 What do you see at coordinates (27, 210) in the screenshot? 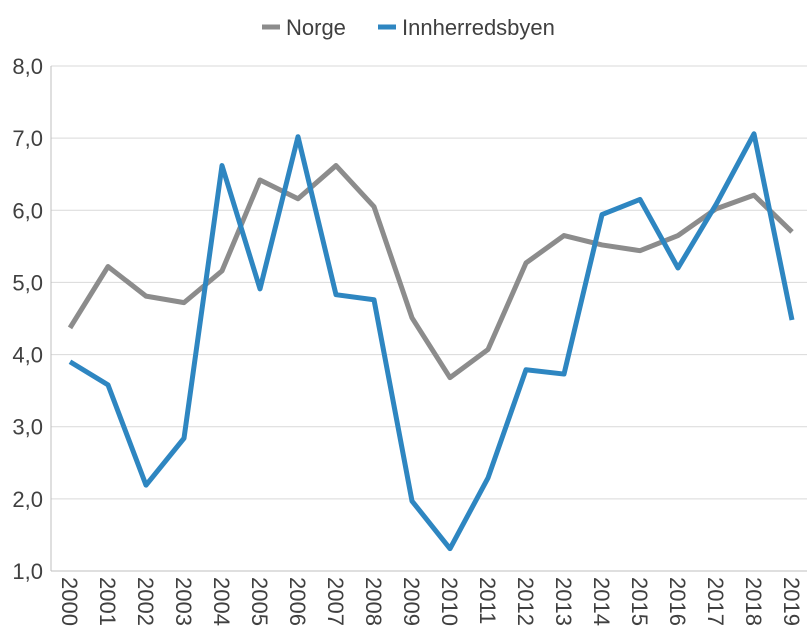
I see `y-tick-label: 6,0` at bounding box center [27, 210].